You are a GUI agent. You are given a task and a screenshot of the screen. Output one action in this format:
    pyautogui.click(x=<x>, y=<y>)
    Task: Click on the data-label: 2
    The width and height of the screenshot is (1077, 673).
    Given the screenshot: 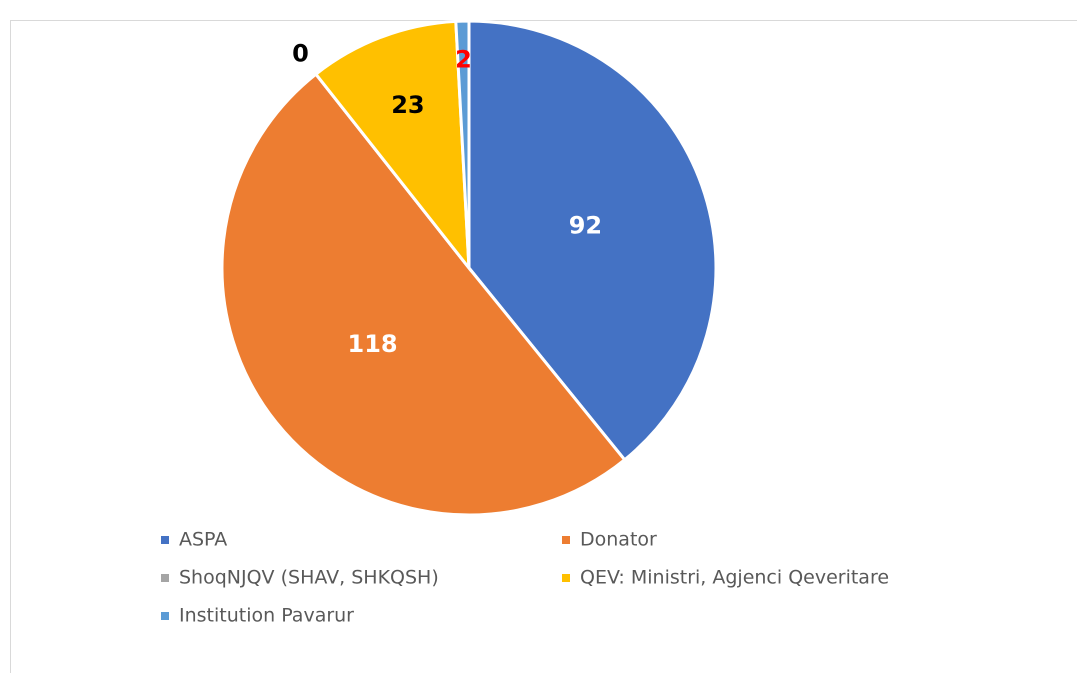 What is the action you would take?
    pyautogui.click(x=463, y=60)
    